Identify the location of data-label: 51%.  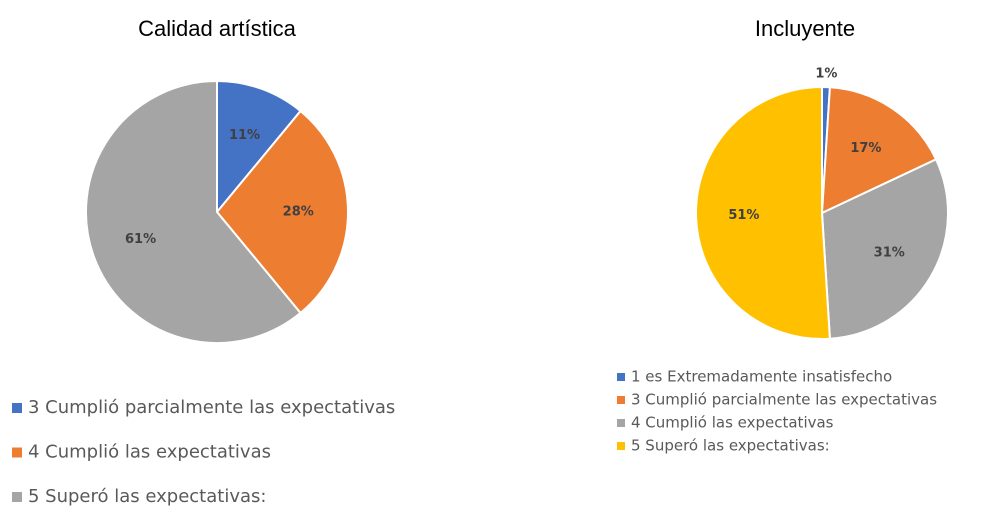
(743, 215).